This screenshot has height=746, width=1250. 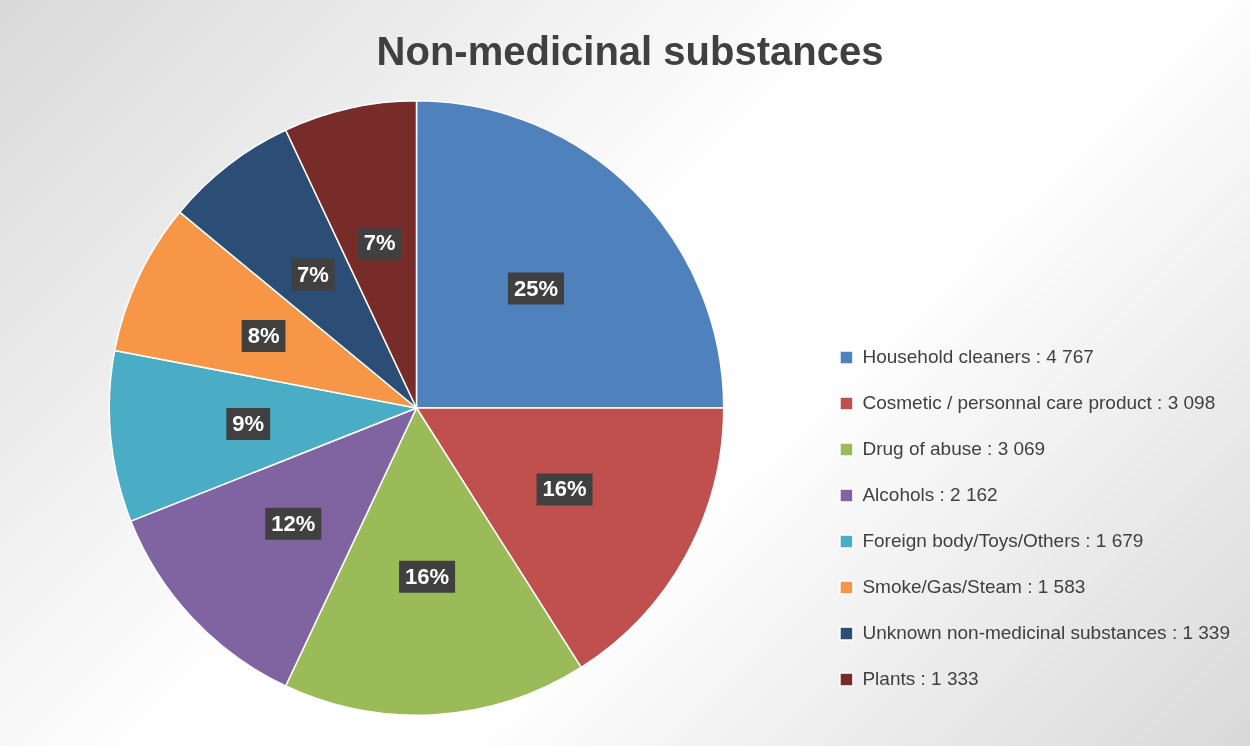 What do you see at coordinates (1039, 402) in the screenshot?
I see `legend-label: Cosmetic / personnal care product : 3 098` at bounding box center [1039, 402].